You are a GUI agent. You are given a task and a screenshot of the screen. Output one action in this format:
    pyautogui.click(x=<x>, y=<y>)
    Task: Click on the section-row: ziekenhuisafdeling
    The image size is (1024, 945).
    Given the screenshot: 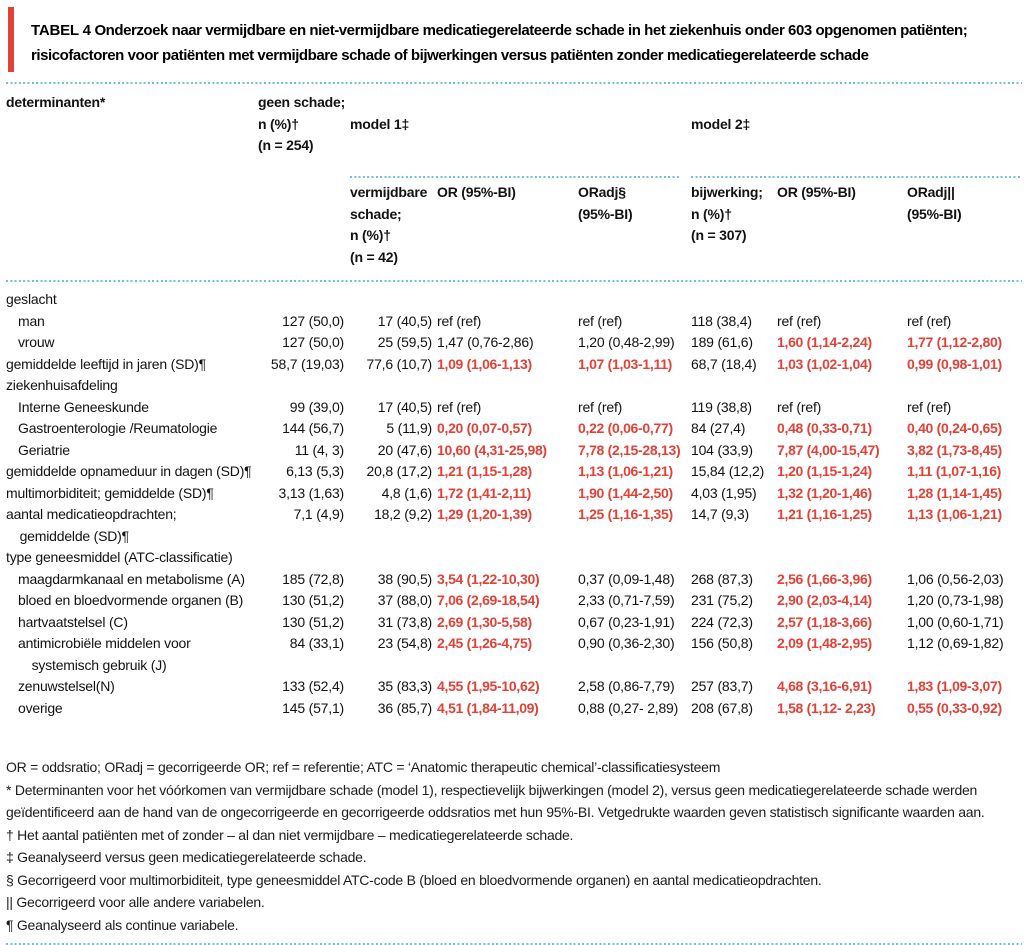 What is the action you would take?
    pyautogui.click(x=514, y=386)
    